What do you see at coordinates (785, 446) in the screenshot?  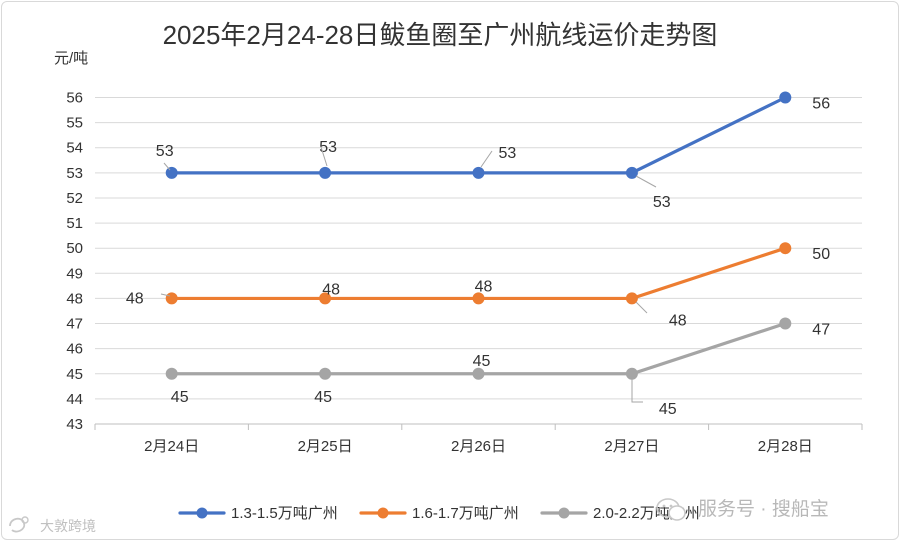 I see `x-tick-label: 2月28日` at bounding box center [785, 446].